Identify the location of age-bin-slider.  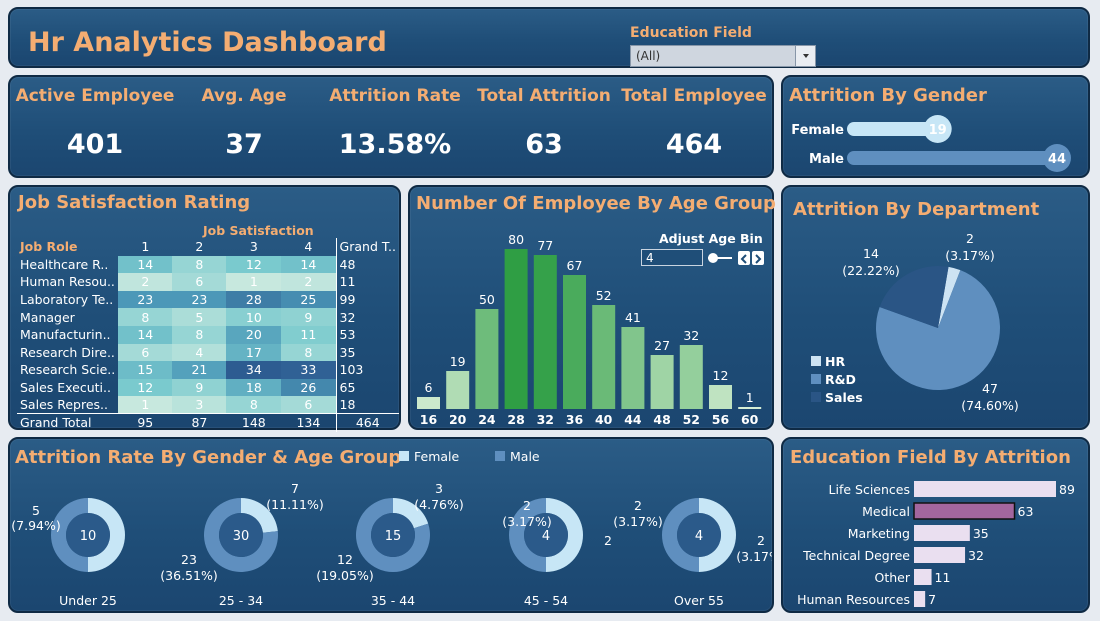
(721, 258).